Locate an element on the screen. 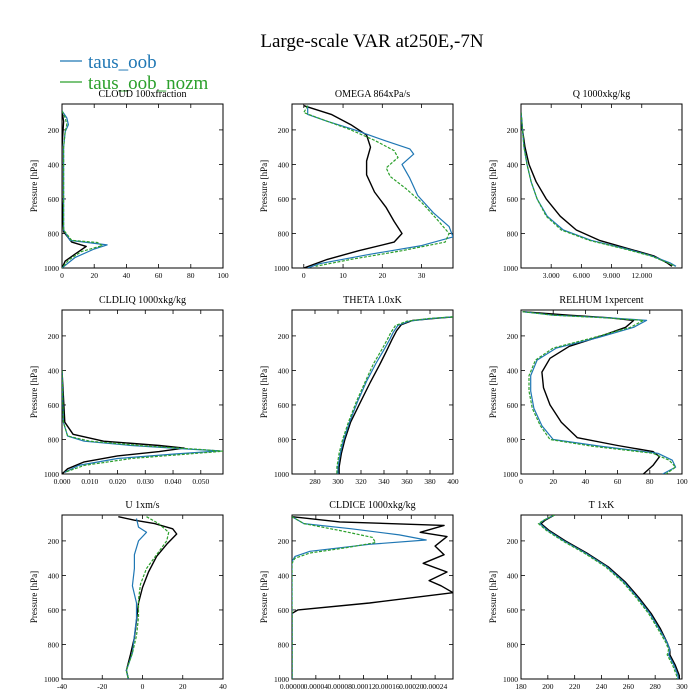 Image resolution: width=700 pixels, height=700 pixels. legend-label-taus-oob-nozm: taus_oob_nozm is located at coordinates (148, 83).